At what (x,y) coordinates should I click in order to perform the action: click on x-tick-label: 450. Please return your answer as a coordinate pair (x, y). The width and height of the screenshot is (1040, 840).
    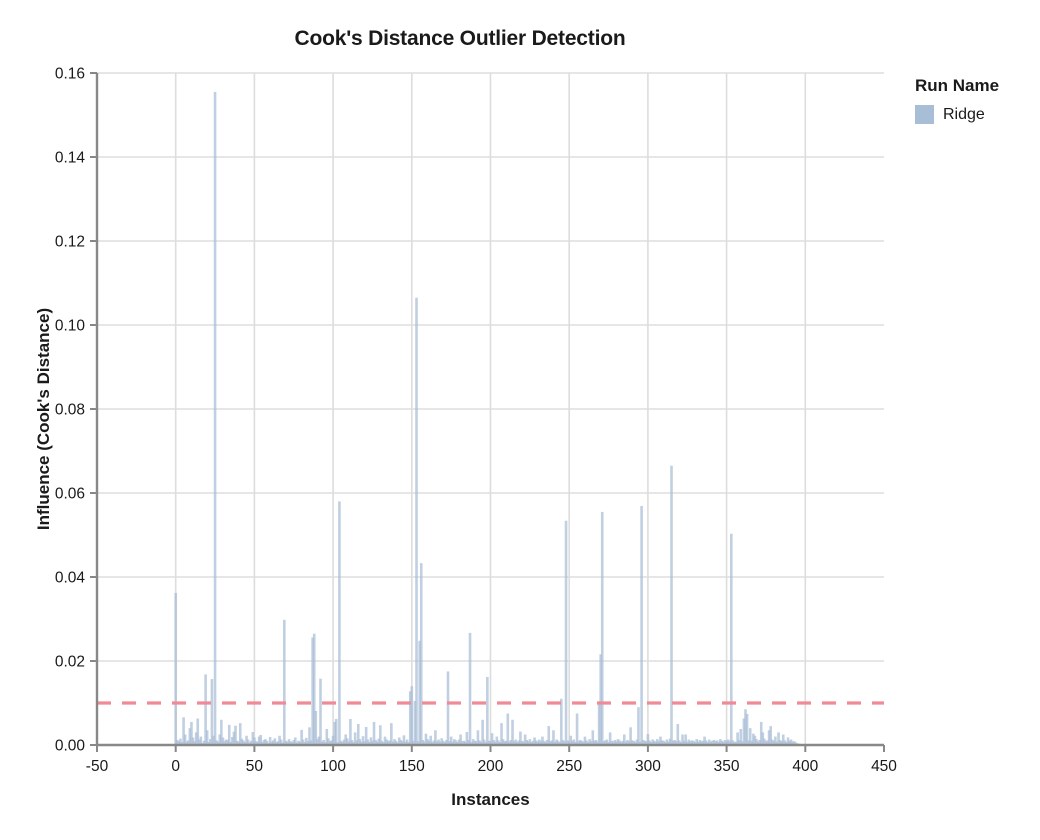
    Looking at the image, I should click on (884, 766).